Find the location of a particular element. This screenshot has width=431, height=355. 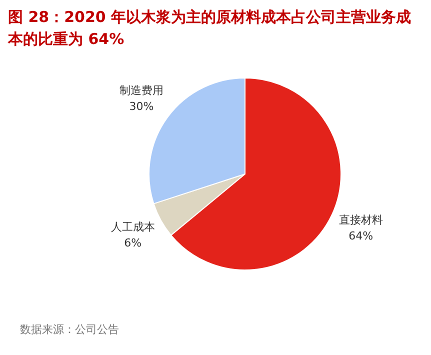

source-note: 数据来源：公司公告 is located at coordinates (69, 329).